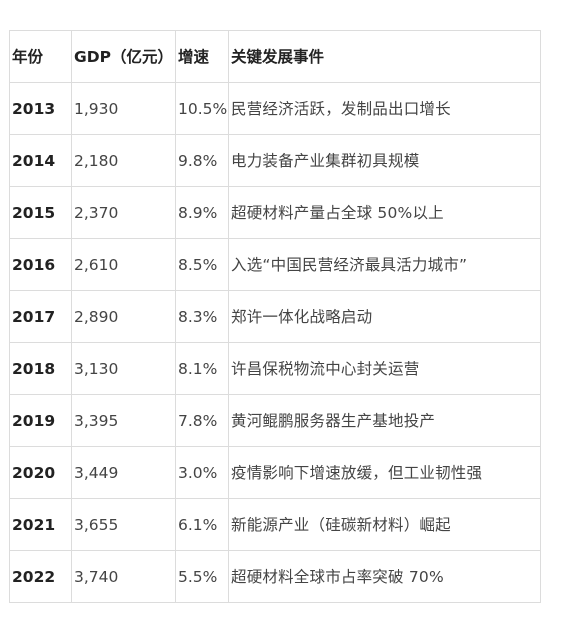  I want to click on gdp-cell: 1,930, so click(123, 108).